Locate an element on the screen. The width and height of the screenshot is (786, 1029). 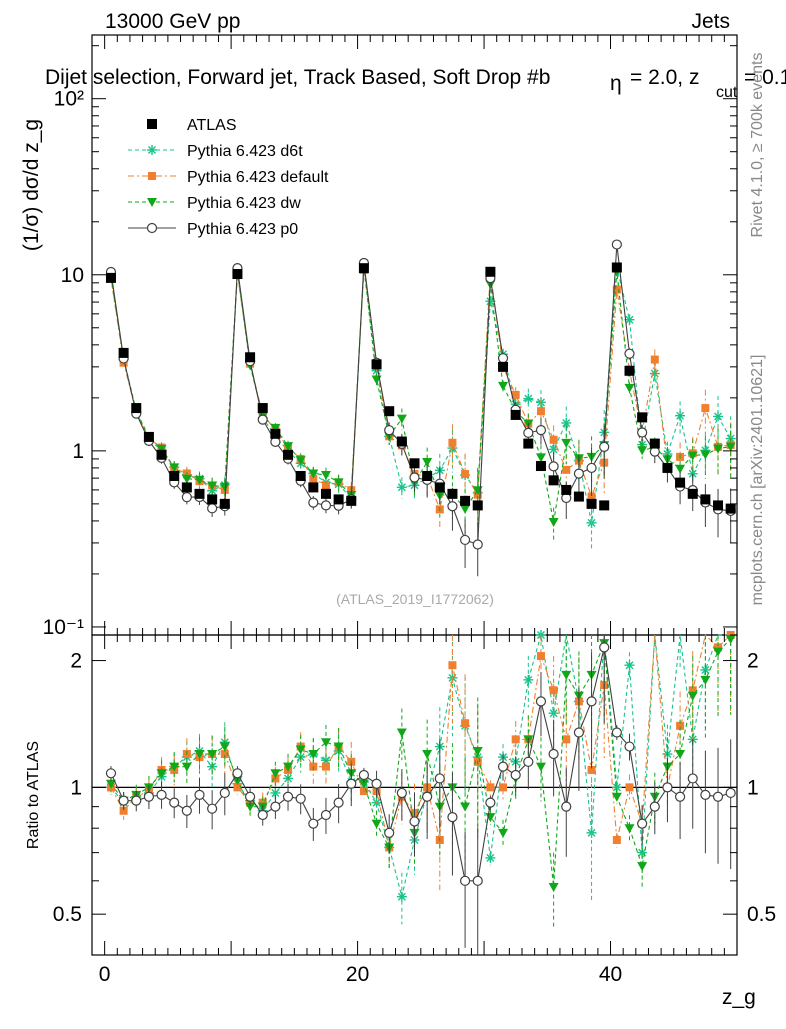
ratio-y-label: Ratio to ATLAS is located at coordinates (33, 795).